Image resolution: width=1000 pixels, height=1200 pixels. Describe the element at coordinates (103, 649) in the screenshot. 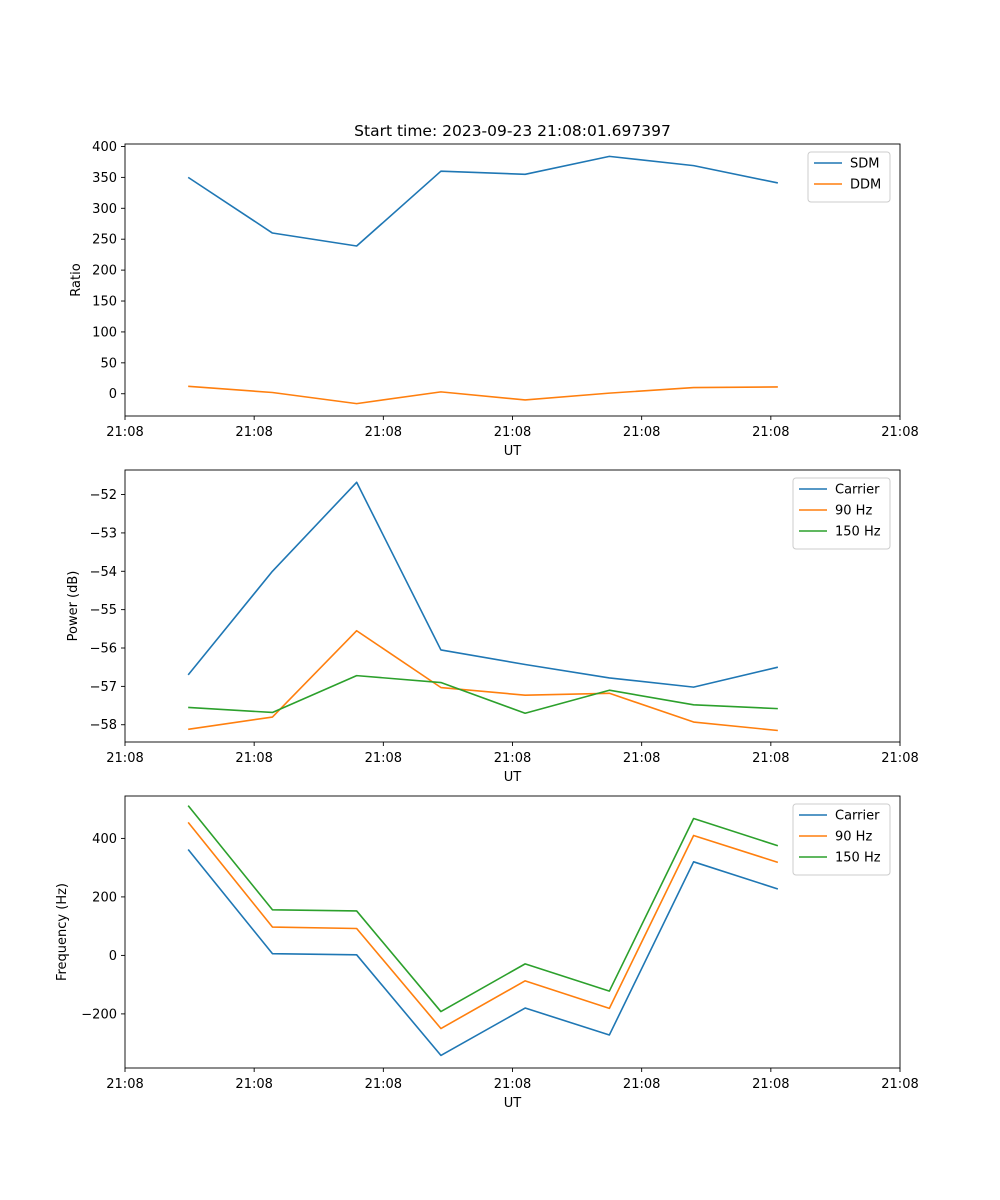

I see `y-tick-label: −56` at that location.